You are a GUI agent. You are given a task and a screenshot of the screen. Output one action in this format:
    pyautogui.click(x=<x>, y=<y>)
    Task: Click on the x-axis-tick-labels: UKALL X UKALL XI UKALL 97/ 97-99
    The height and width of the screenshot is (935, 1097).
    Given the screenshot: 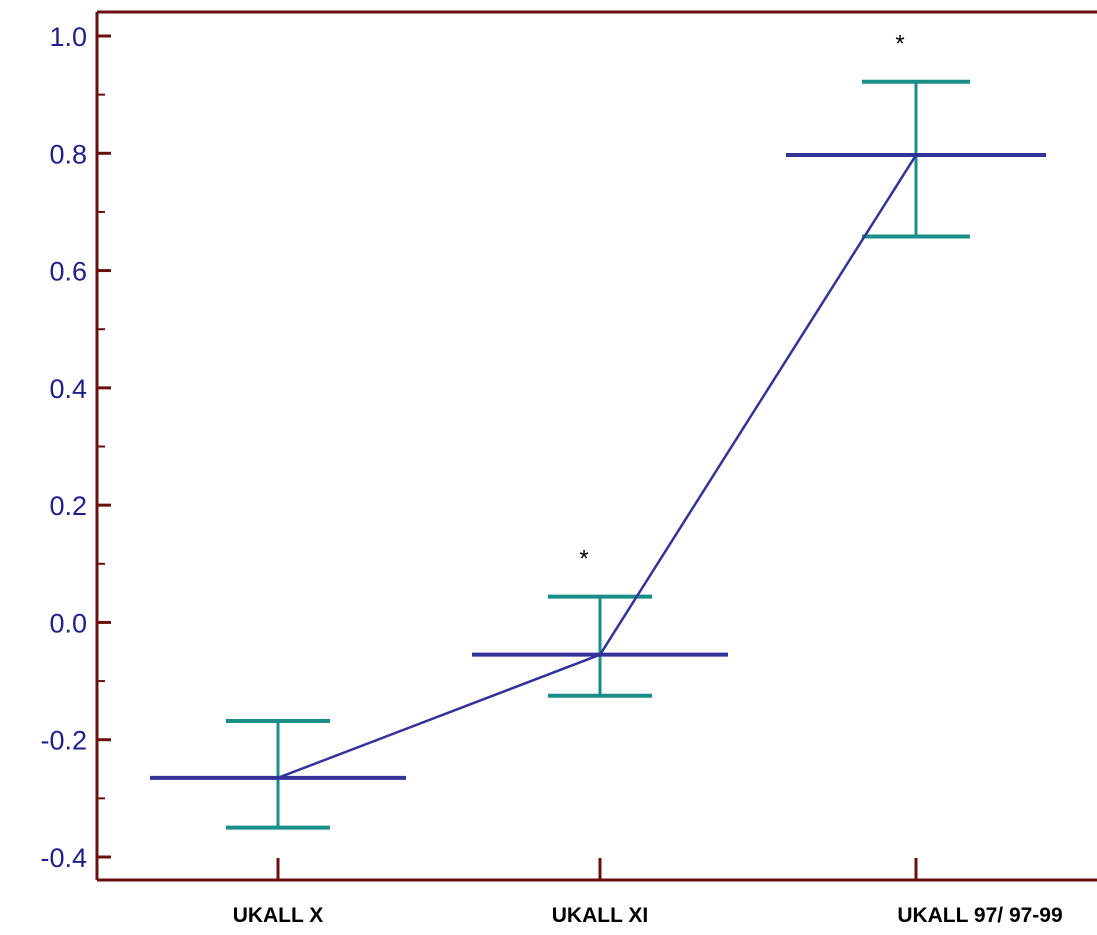 What is the action you would take?
    pyautogui.click(x=648, y=915)
    